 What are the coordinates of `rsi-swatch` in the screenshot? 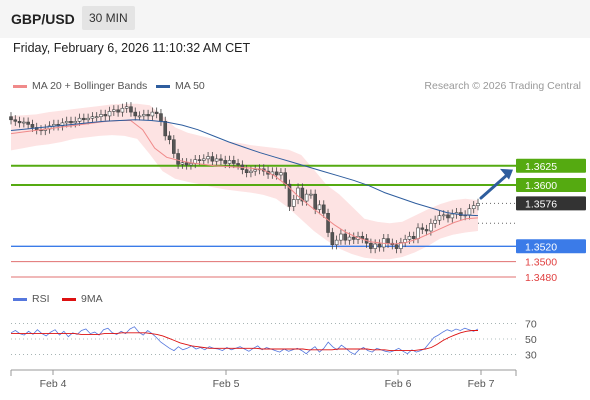 It's located at (20, 299).